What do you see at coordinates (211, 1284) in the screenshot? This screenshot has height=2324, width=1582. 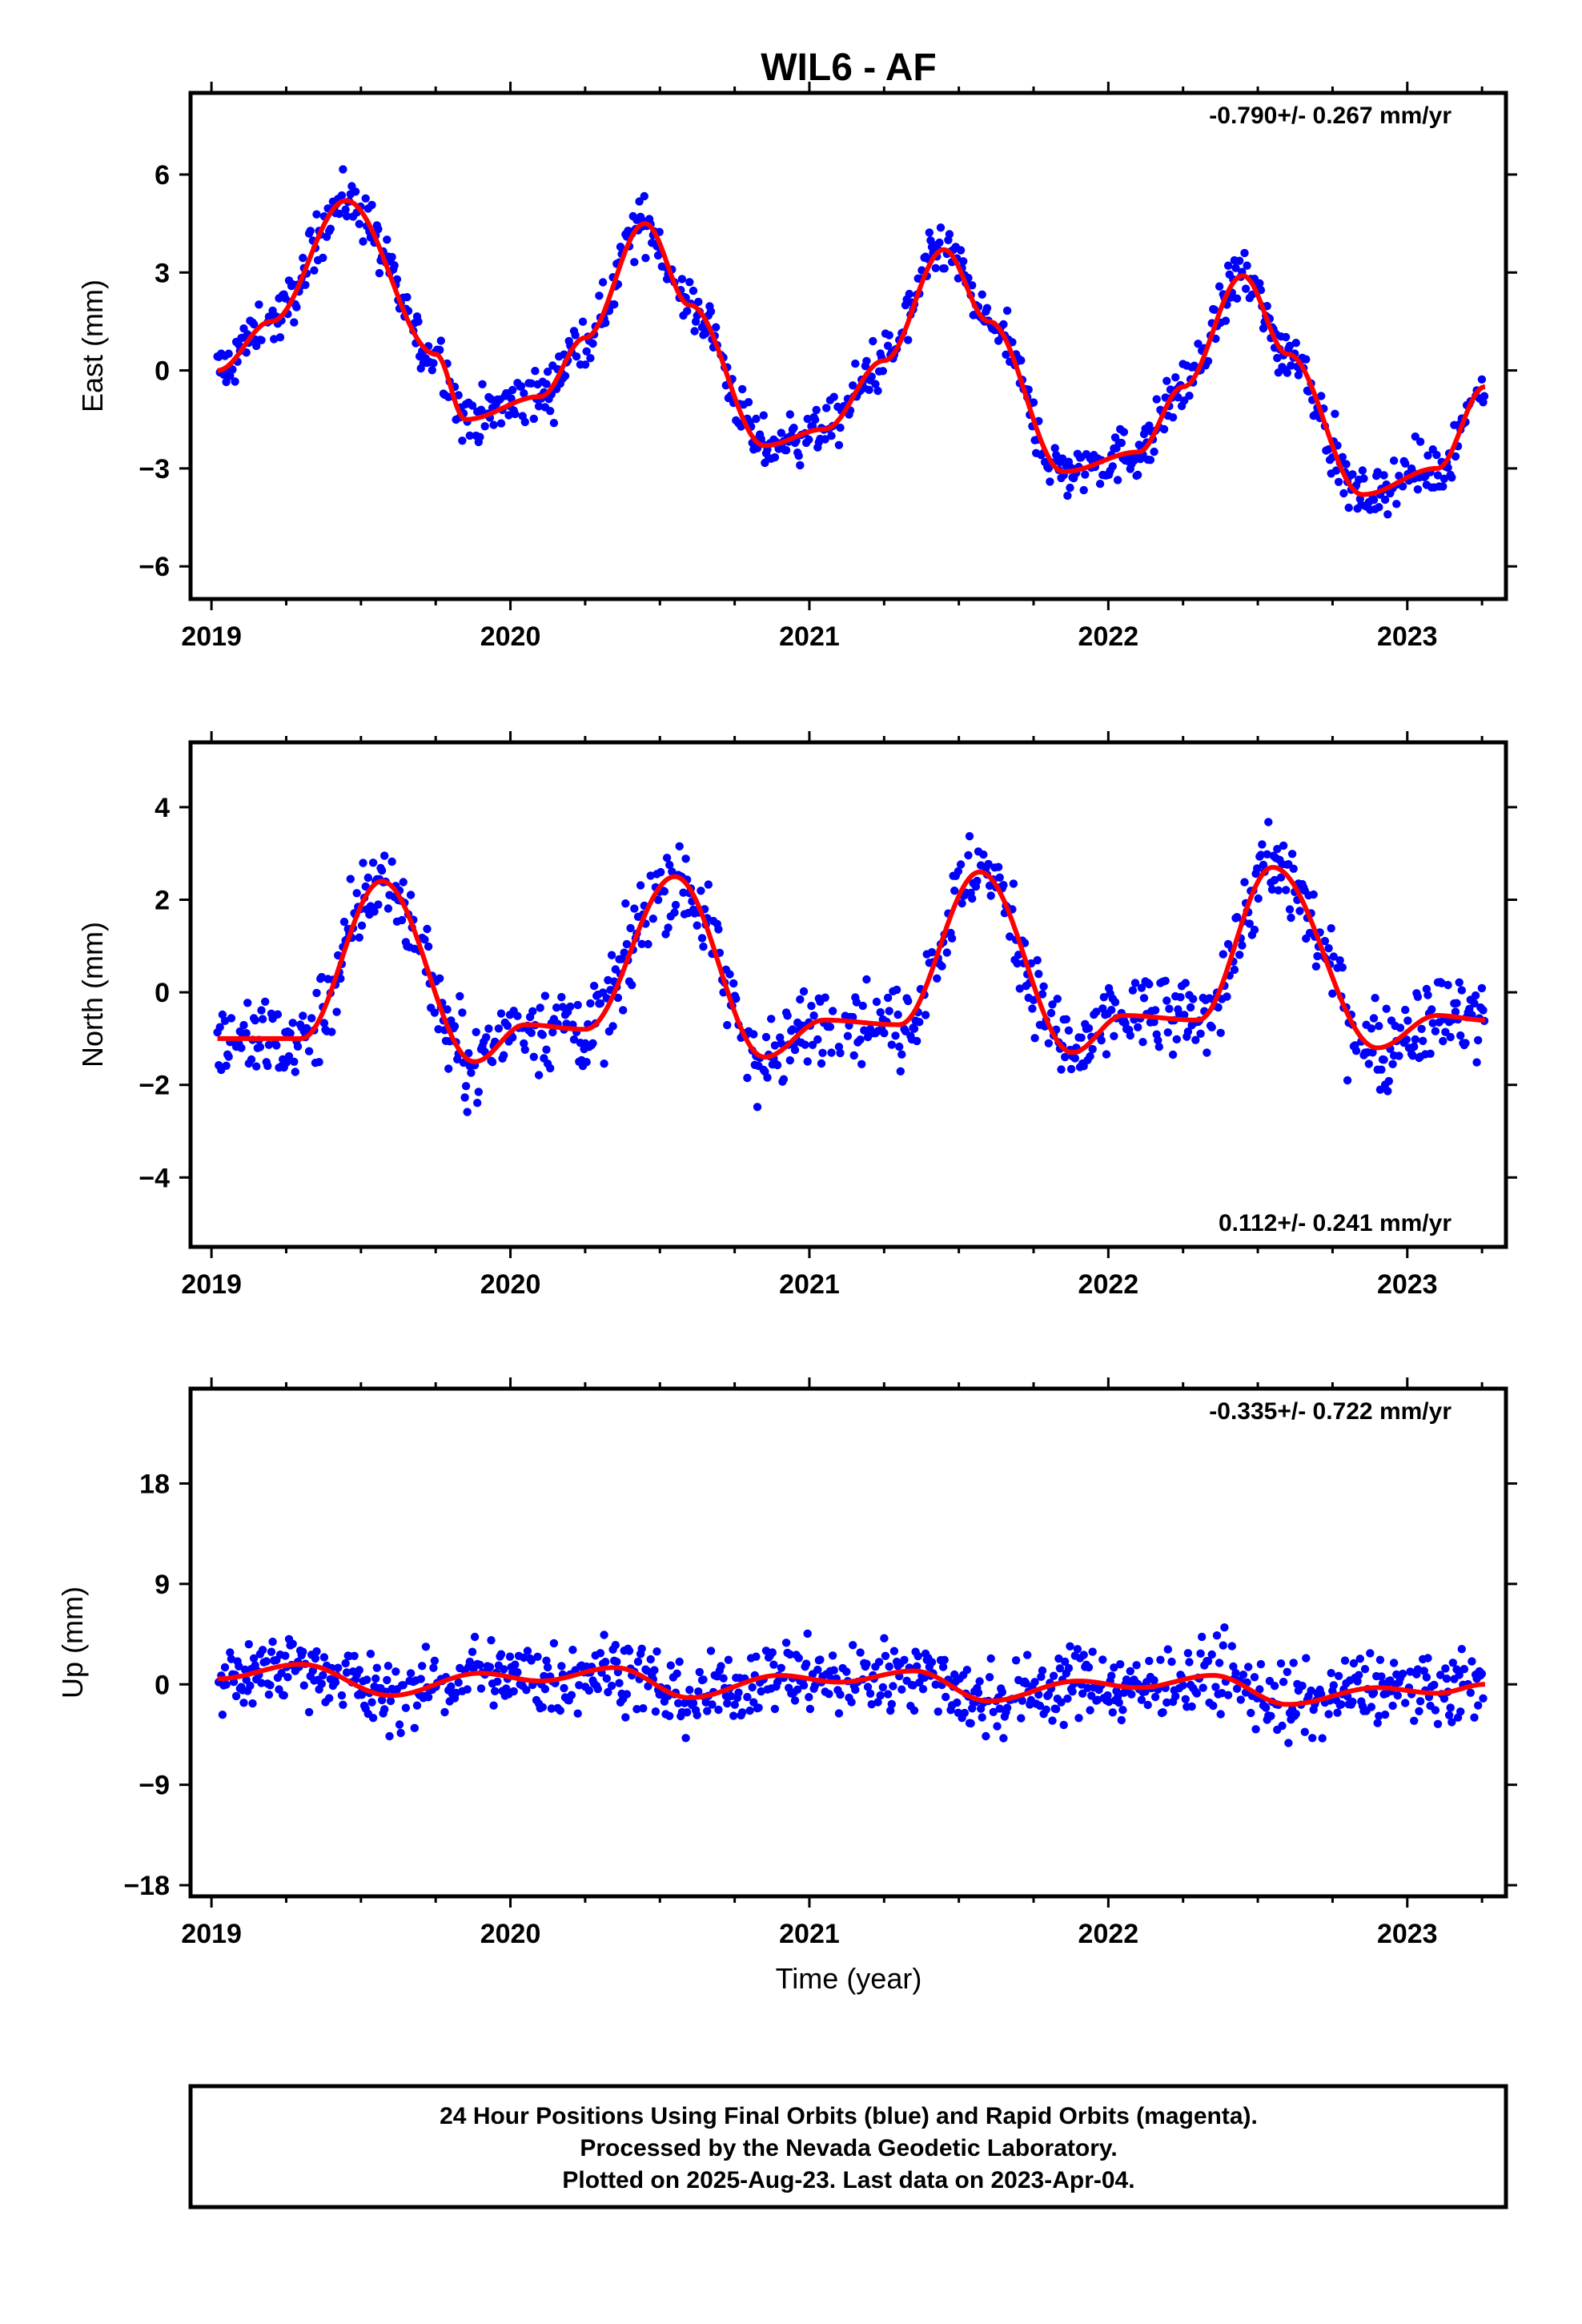 I see `x-tick-label: 2019` at bounding box center [211, 1284].